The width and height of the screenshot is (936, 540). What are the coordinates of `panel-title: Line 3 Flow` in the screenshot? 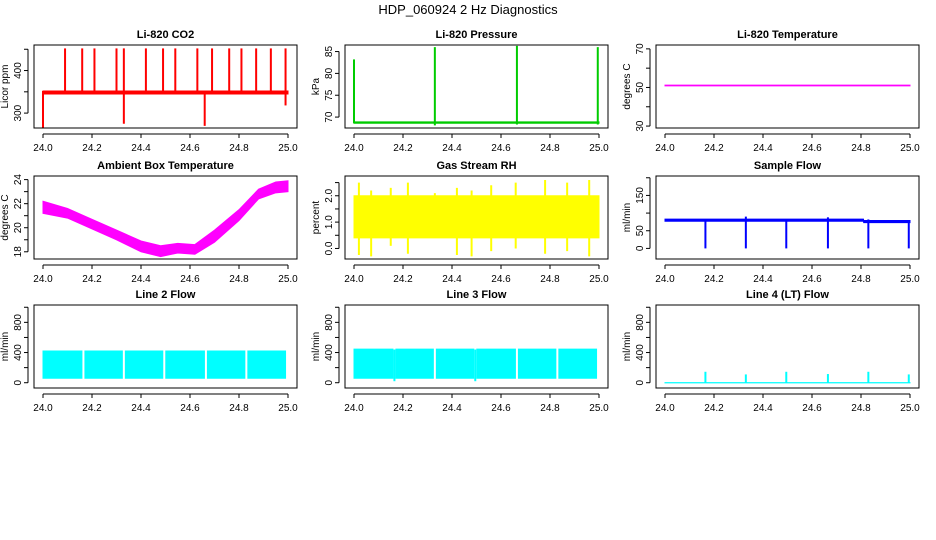 It's located at (477, 295).